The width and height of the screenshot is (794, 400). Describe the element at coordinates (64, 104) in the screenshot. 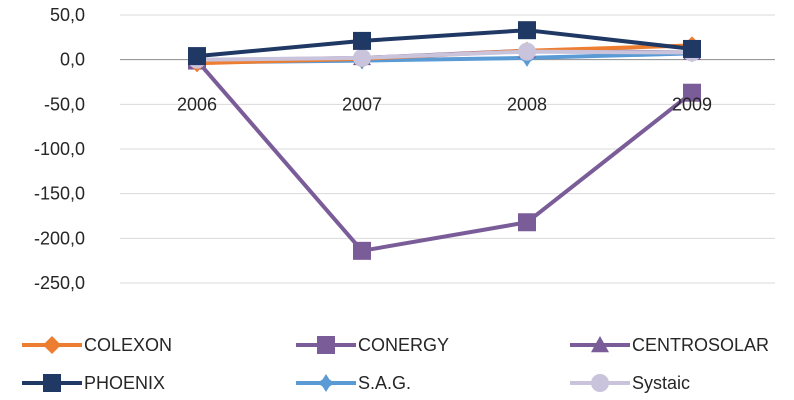

I see `y-tick-label: -50,0` at that location.